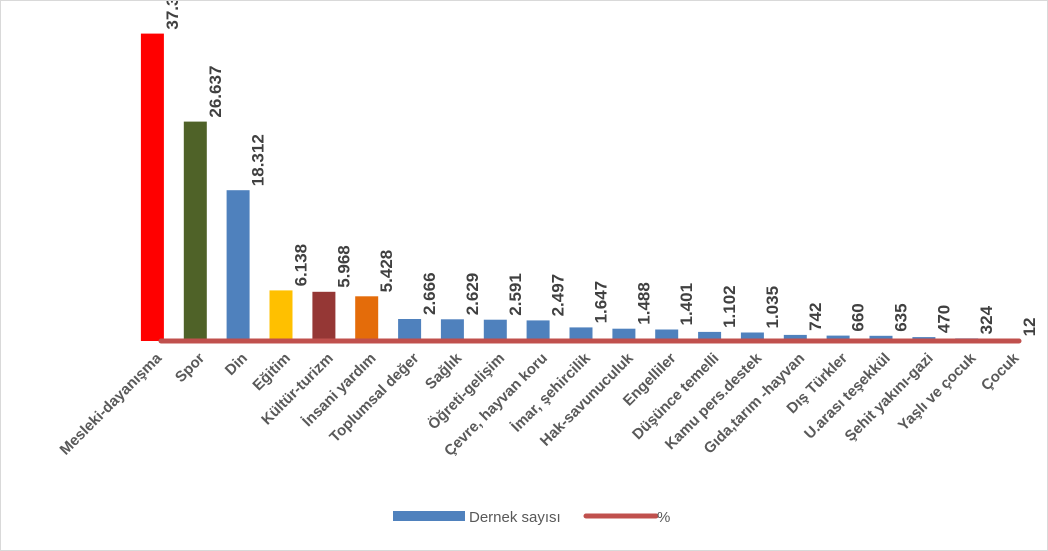 This screenshot has height=551, width=1048. I want to click on value-label-18: 470, so click(943, 319).